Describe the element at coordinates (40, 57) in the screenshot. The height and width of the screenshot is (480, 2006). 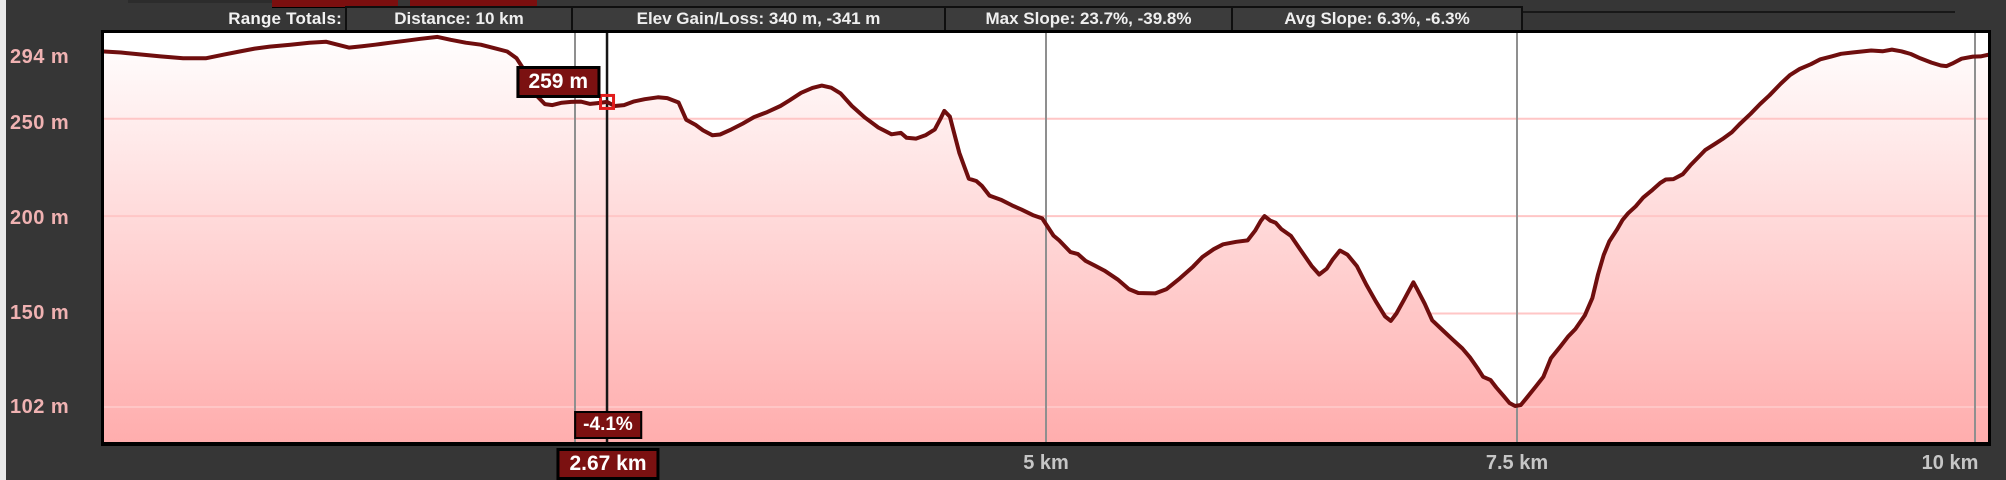
I see `y-axis-label: 294 m` at that location.